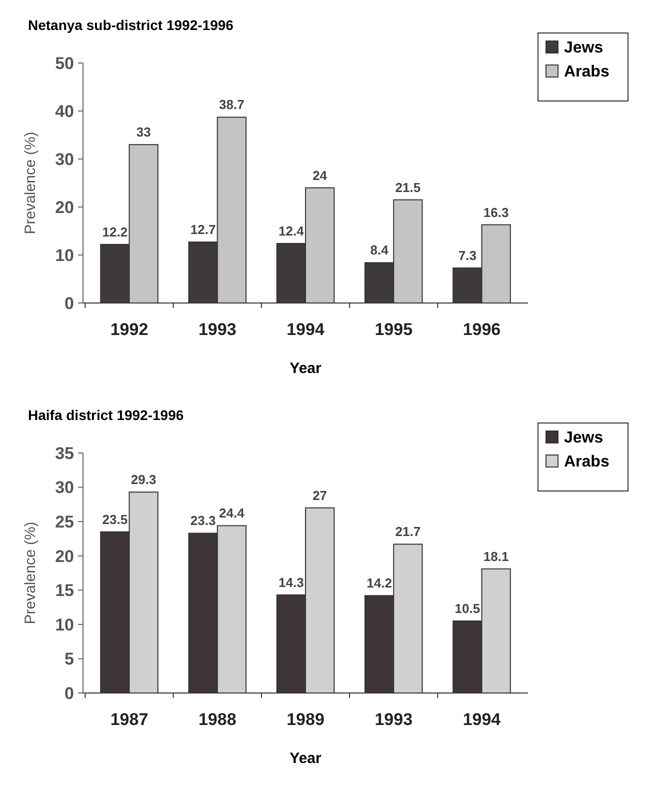 The width and height of the screenshot is (650, 798). I want to click on data-label: 27, so click(320, 495).